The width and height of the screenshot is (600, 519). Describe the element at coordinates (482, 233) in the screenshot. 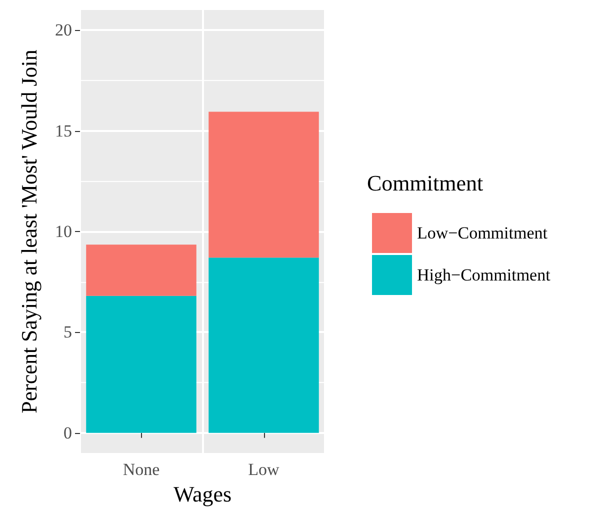

I see `legend-label: Low−Commitment` at that location.